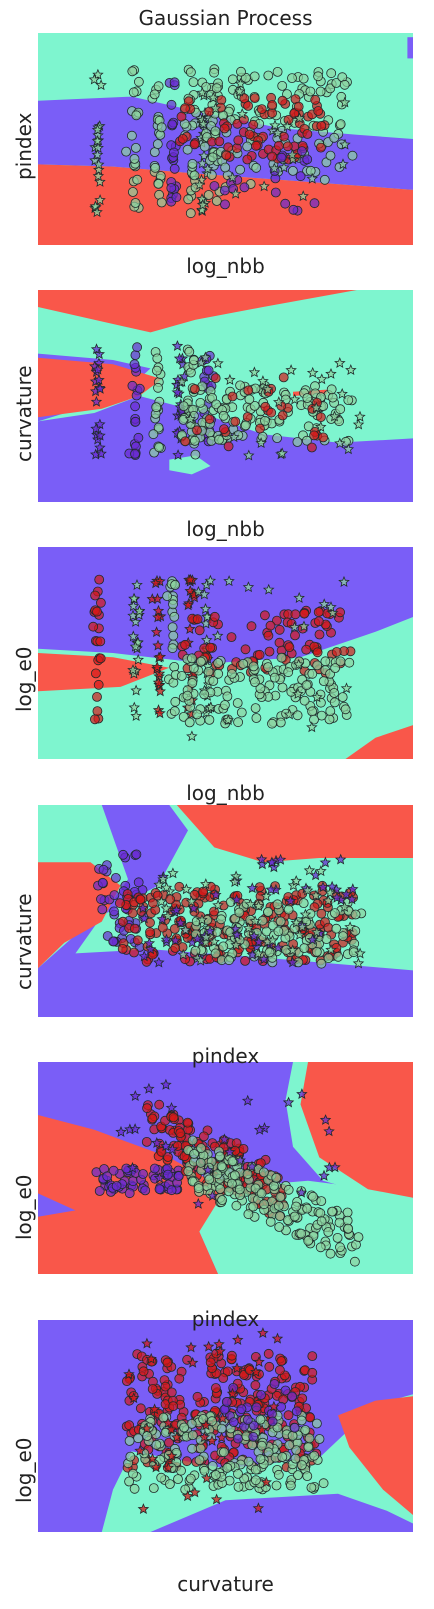  Describe the element at coordinates (225, 529) in the screenshot. I see `panel-2-xlabel: log_nbb` at that location.